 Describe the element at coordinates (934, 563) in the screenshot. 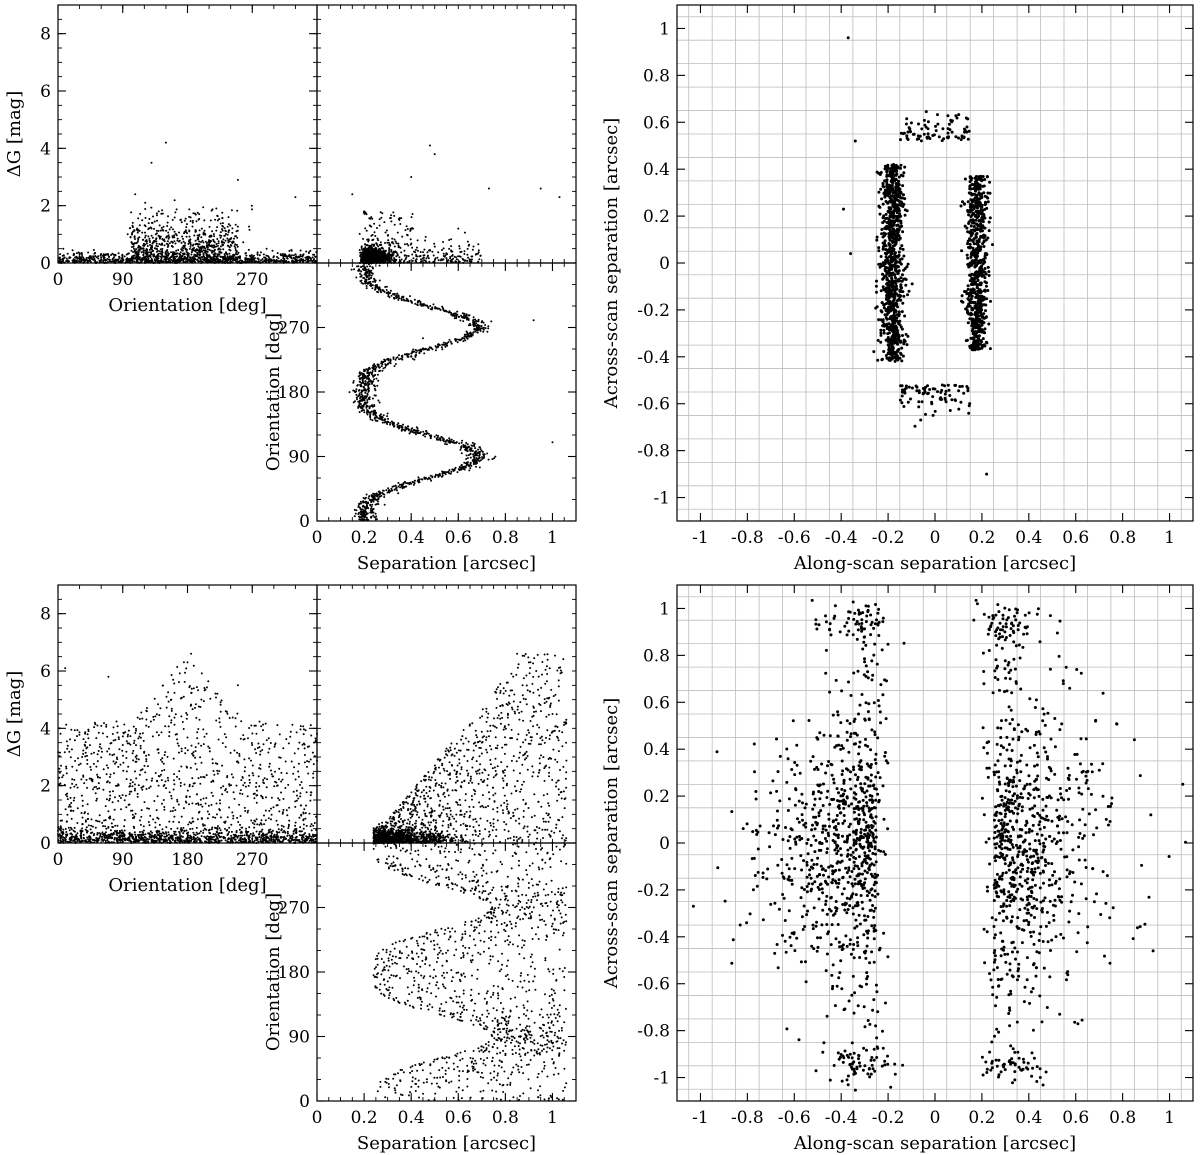

I see `x-axis-label: Along-scan separation [arcsec]` at that location.